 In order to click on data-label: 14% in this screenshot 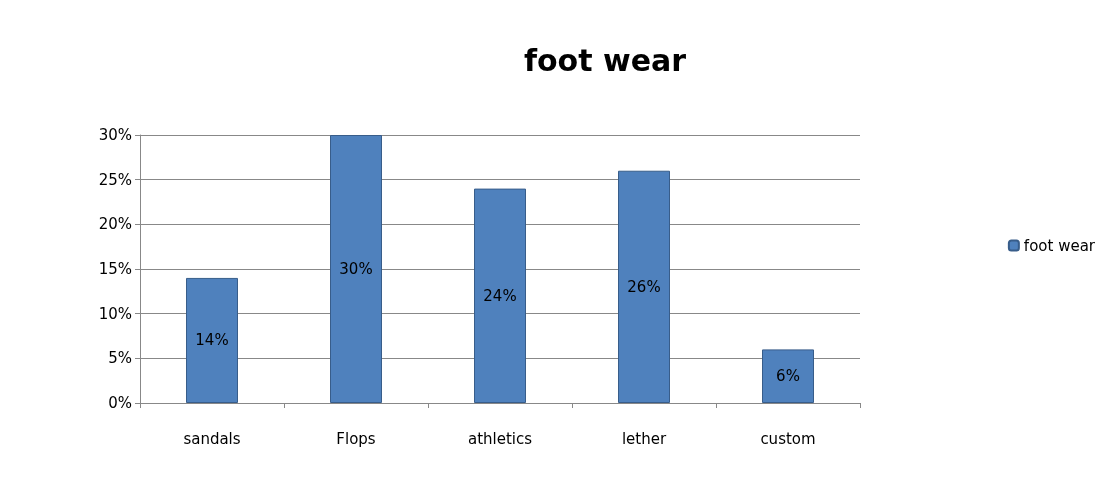, I will do `click(212, 340)`.